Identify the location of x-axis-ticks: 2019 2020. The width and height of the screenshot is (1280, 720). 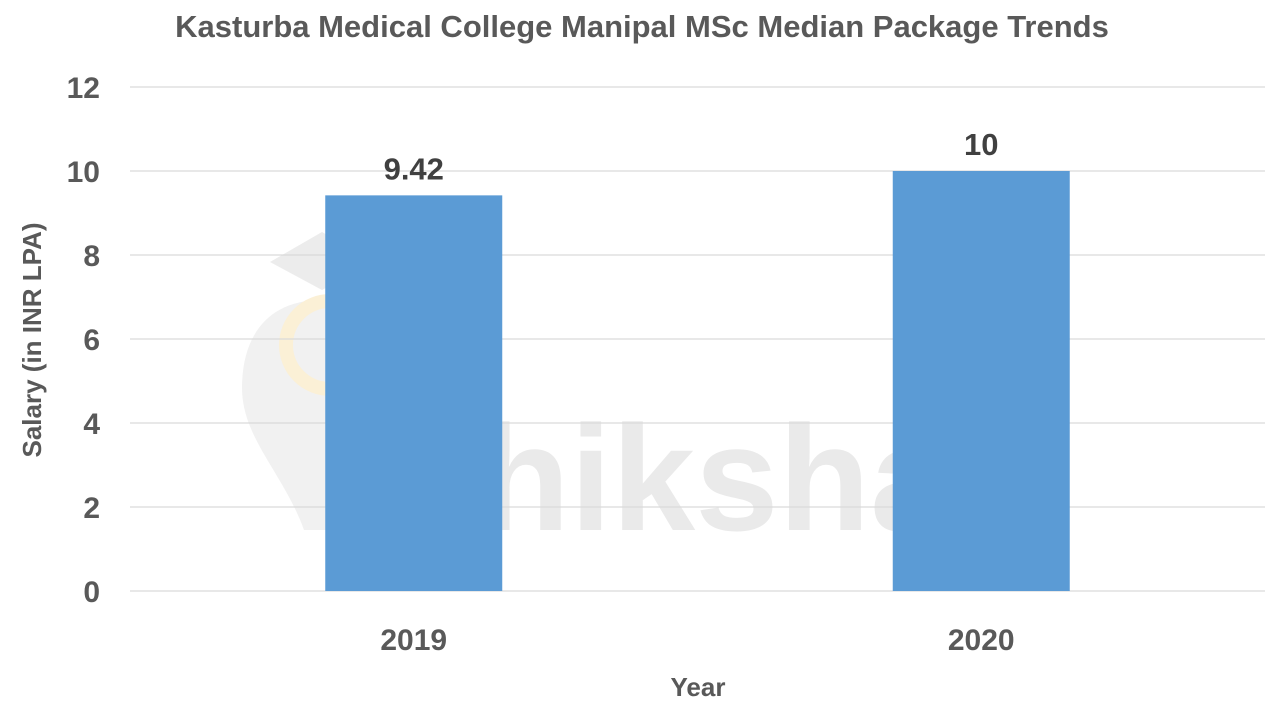
(697, 640).